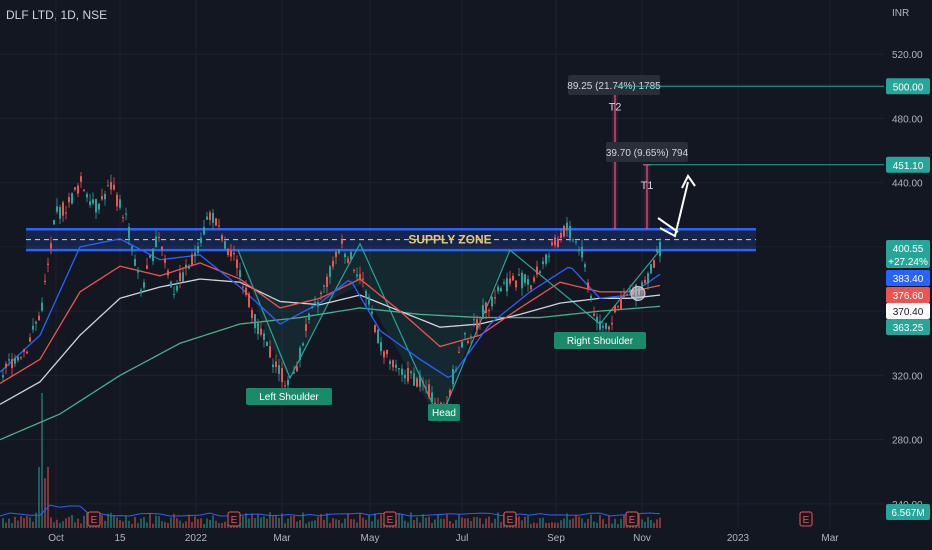 The width and height of the screenshot is (932, 550). I want to click on volume-badge-box, so click(908, 512).